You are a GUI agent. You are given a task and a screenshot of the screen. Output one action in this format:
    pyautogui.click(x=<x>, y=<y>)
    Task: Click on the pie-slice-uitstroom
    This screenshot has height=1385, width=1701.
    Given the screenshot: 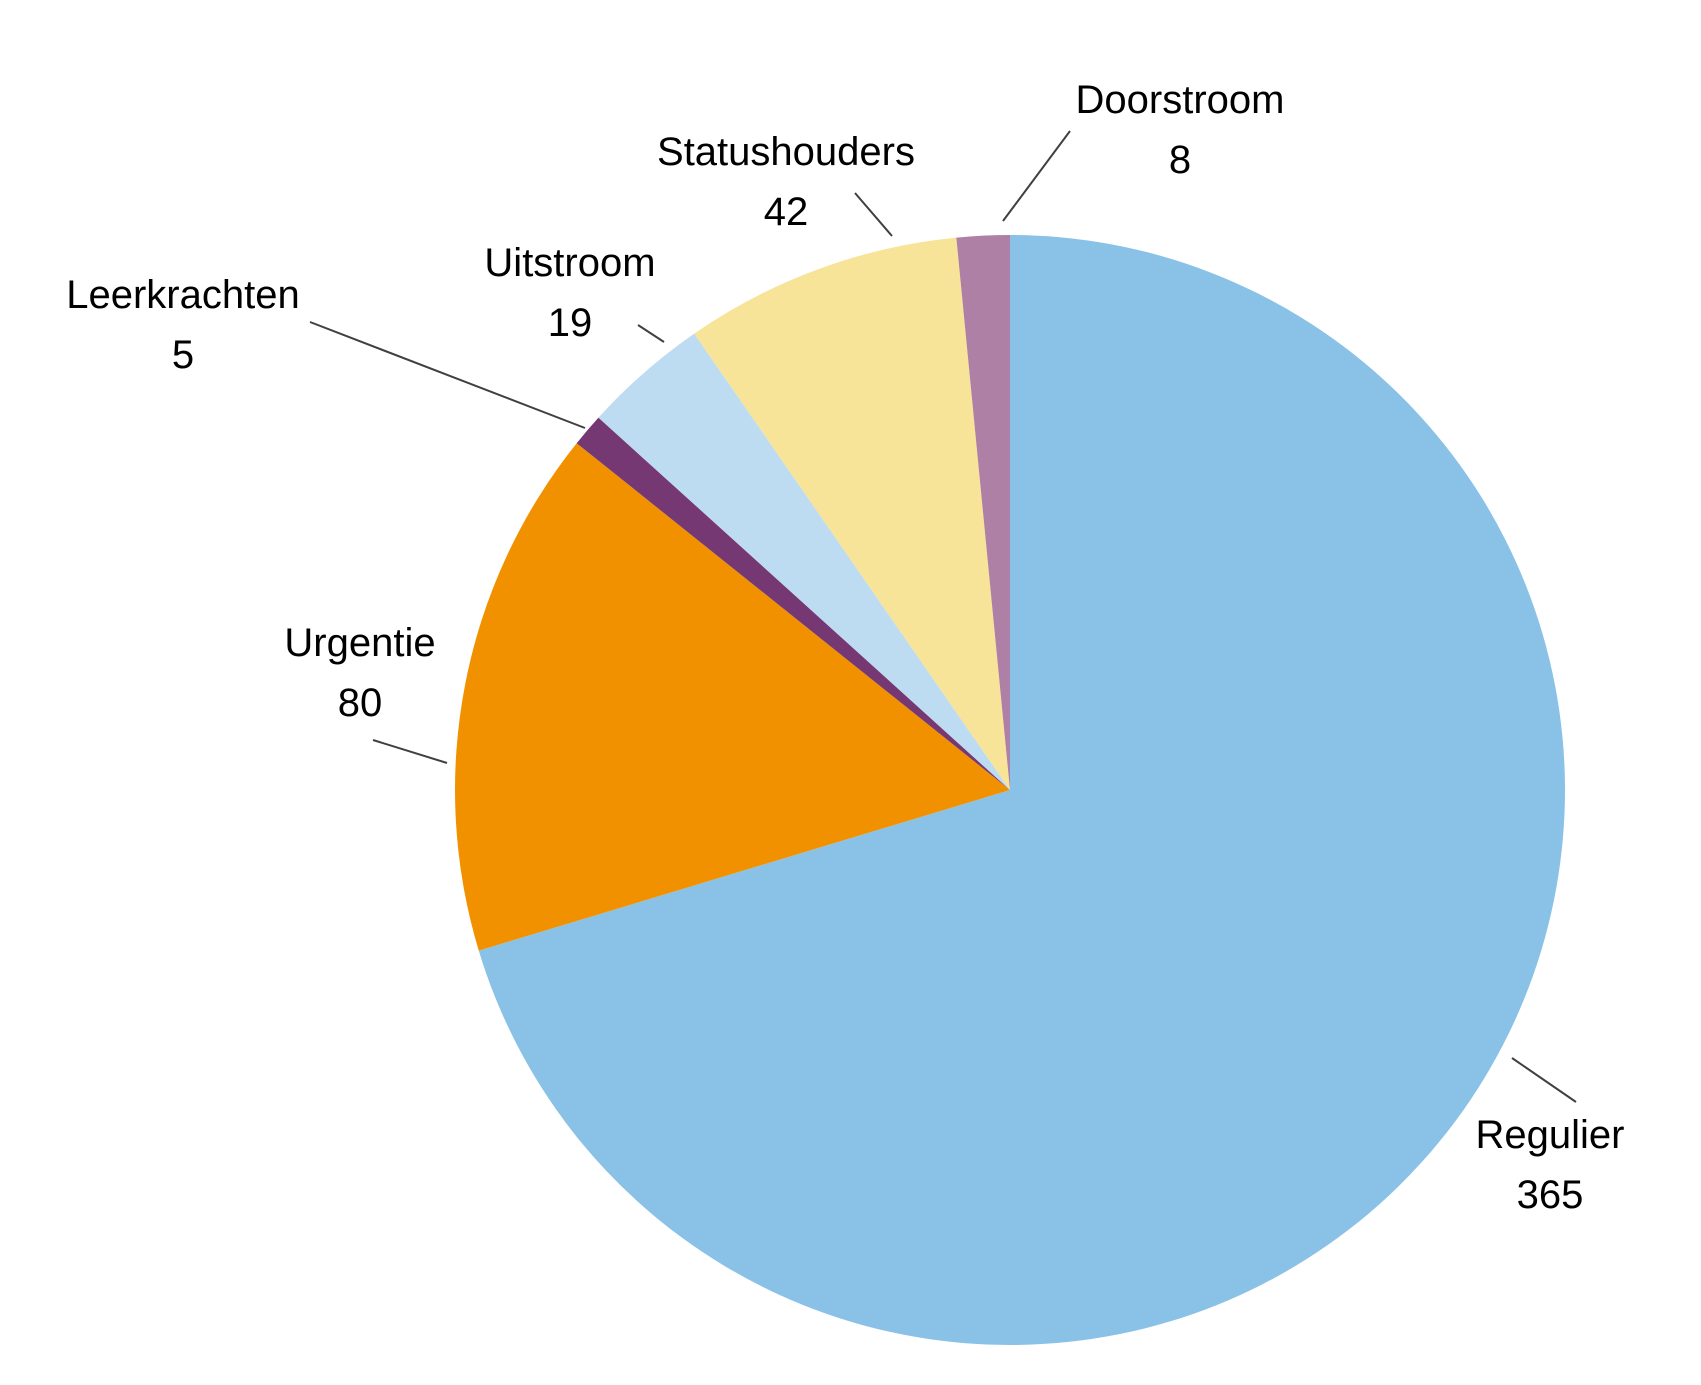 What is the action you would take?
    pyautogui.click(x=804, y=561)
    